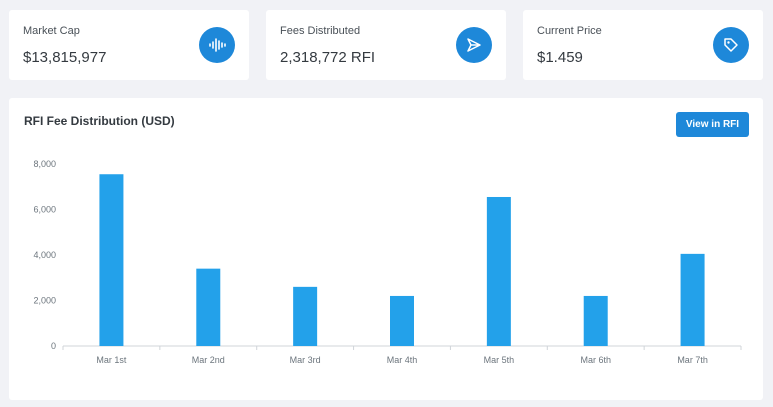  I want to click on chart-title: RFI Fee Distribution (USD), so click(99, 121).